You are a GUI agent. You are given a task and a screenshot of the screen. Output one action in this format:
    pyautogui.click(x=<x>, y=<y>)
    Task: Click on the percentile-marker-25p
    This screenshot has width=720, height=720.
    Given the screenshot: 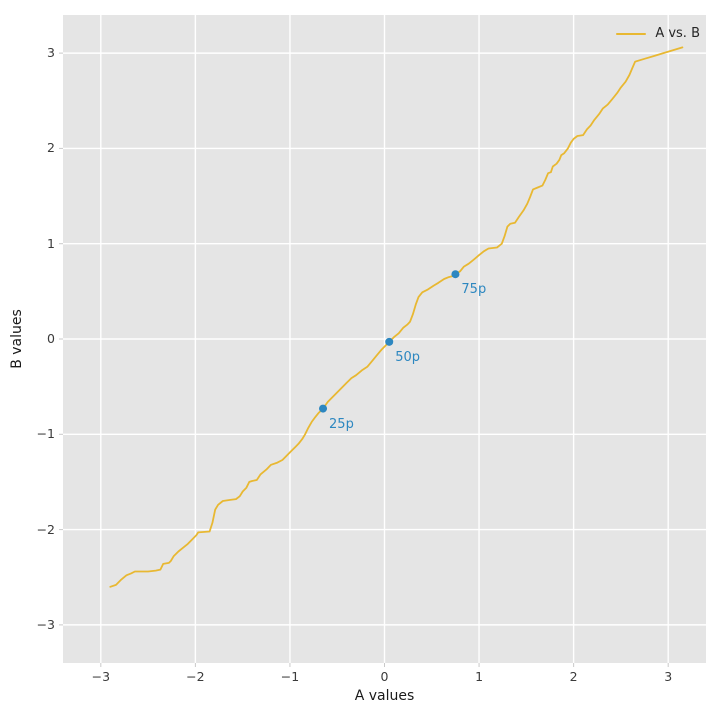 What is the action you would take?
    pyautogui.click(x=323, y=408)
    